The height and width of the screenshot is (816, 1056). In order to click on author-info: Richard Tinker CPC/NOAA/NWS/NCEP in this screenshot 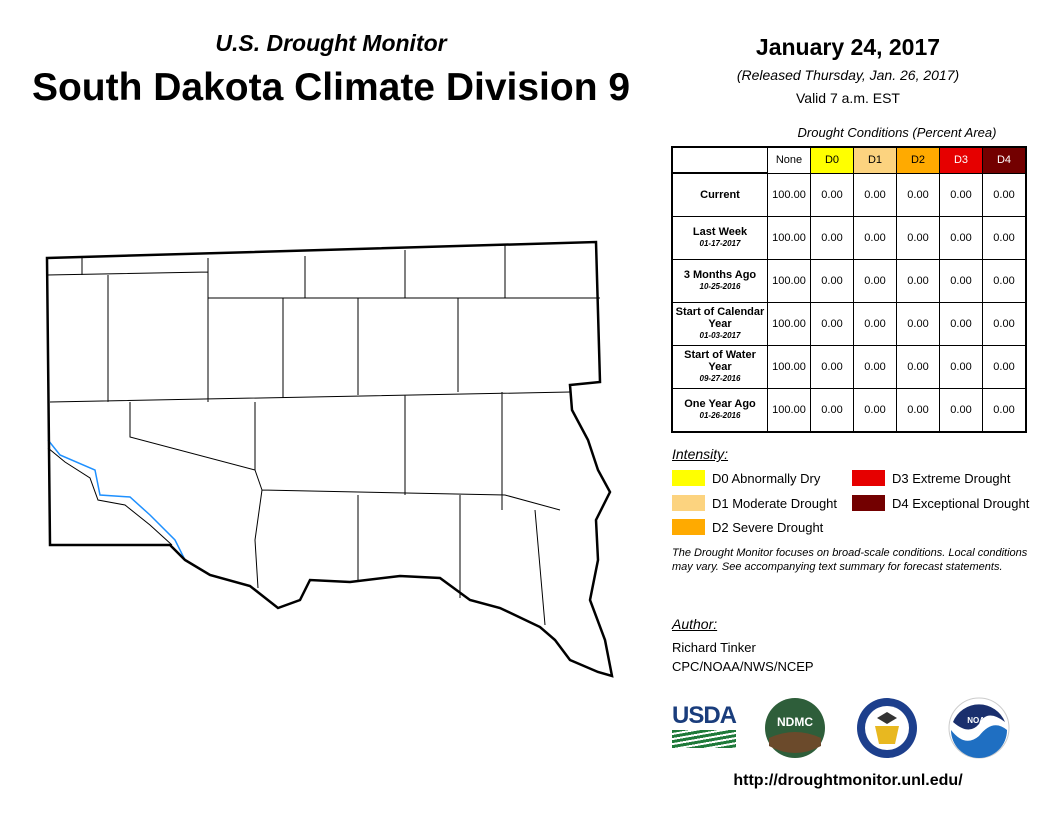, I will do `click(743, 657)`.